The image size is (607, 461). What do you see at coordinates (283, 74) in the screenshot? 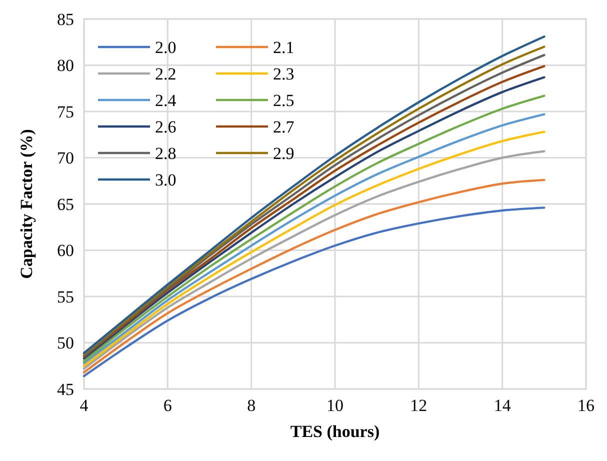
I see `legend-label: 2.3` at bounding box center [283, 74].